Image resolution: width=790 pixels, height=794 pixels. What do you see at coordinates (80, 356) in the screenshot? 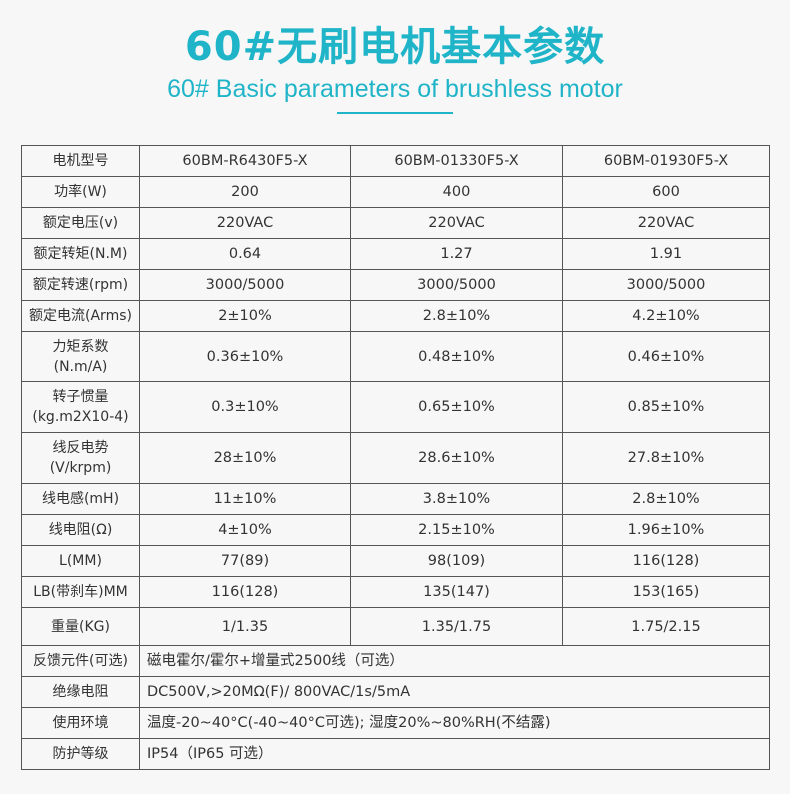
I see `row-label: 力矩系数 (N.m/A)` at bounding box center [80, 356].